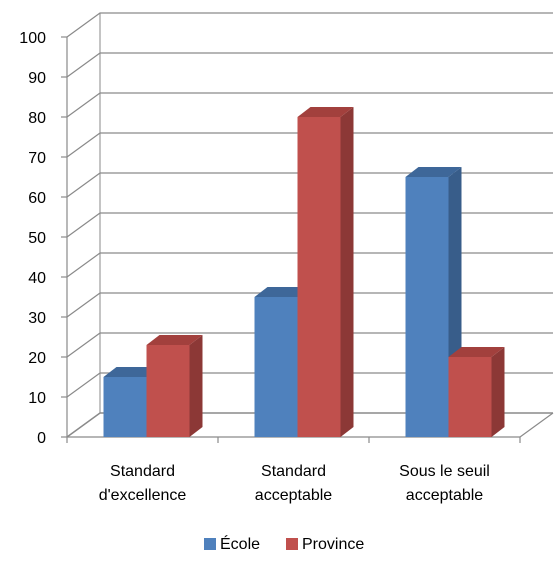 Image resolution: width=555 pixels, height=563 pixels. Describe the element at coordinates (284, 543) in the screenshot. I see `chart-legend: École Province` at that location.